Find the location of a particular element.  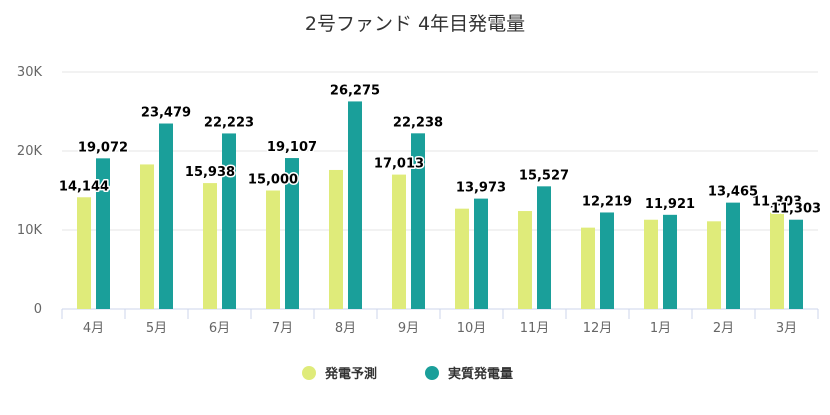

y-tick-label: 30K is located at coordinates (30, 72).